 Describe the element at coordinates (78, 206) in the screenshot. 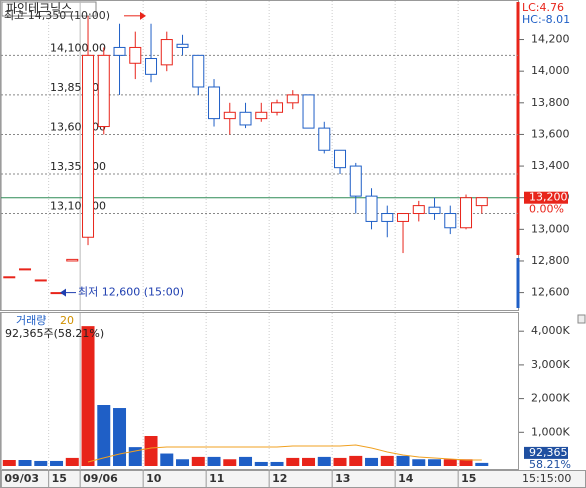

I see `level-label: 13,100.00` at that location.